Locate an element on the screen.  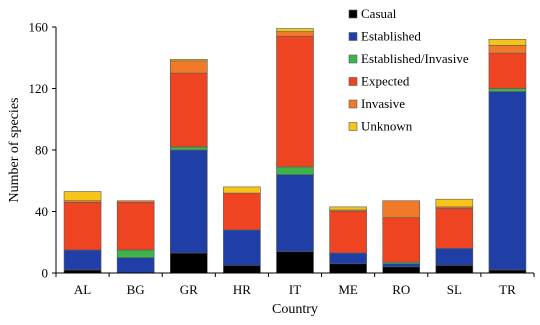
bar-segment-hr-established is located at coordinates (242, 247).